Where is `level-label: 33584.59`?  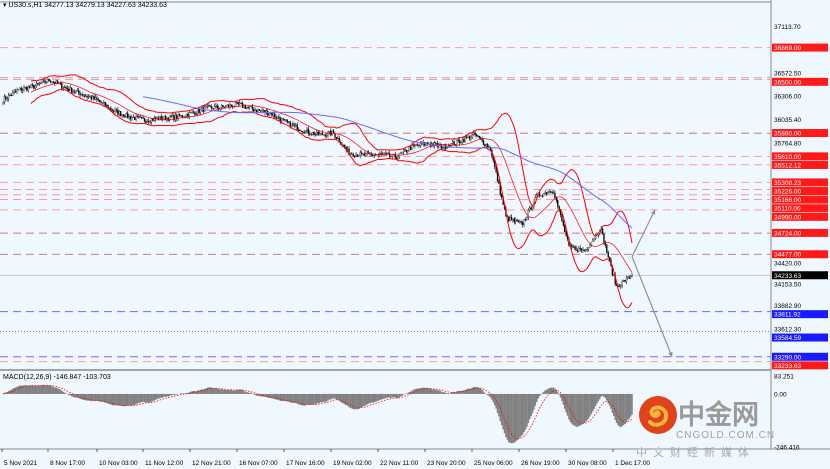 level-label: 33584.59 is located at coordinates (787, 338).